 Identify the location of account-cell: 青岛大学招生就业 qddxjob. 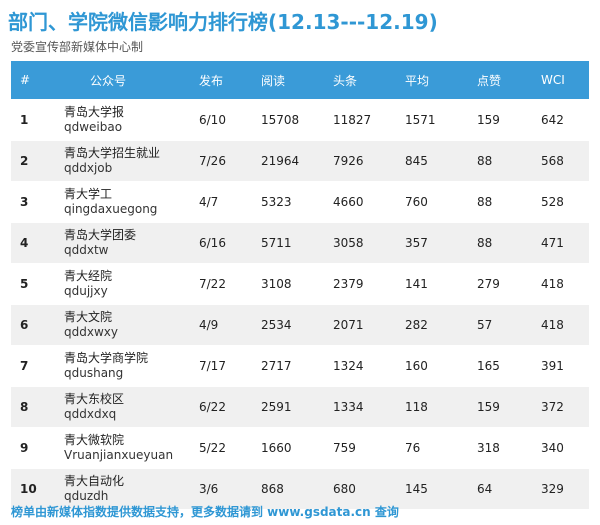
(129, 161).